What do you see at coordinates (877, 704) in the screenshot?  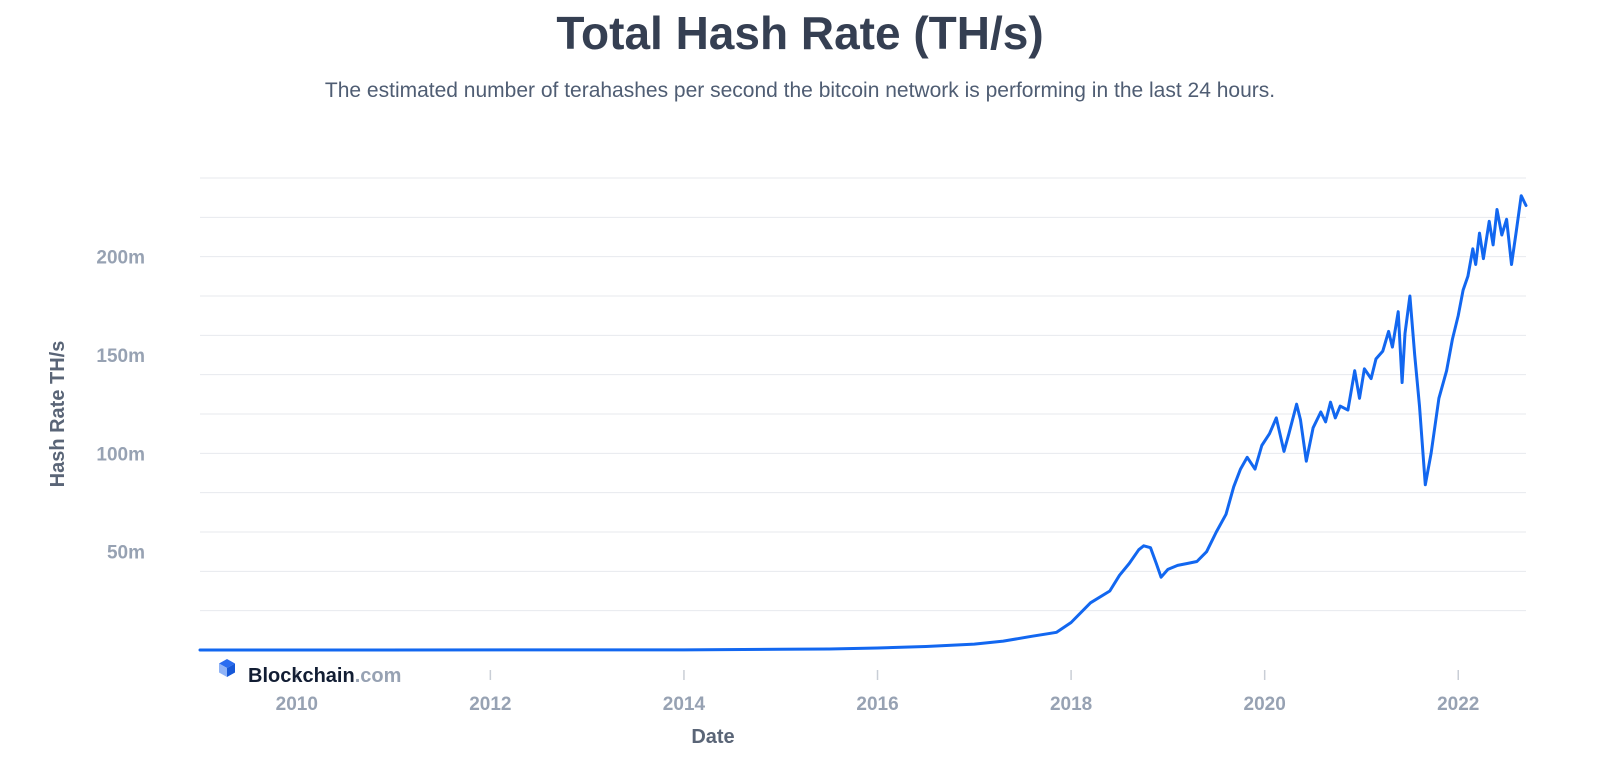 I see `x-tick-label: 2016` at bounding box center [877, 704].